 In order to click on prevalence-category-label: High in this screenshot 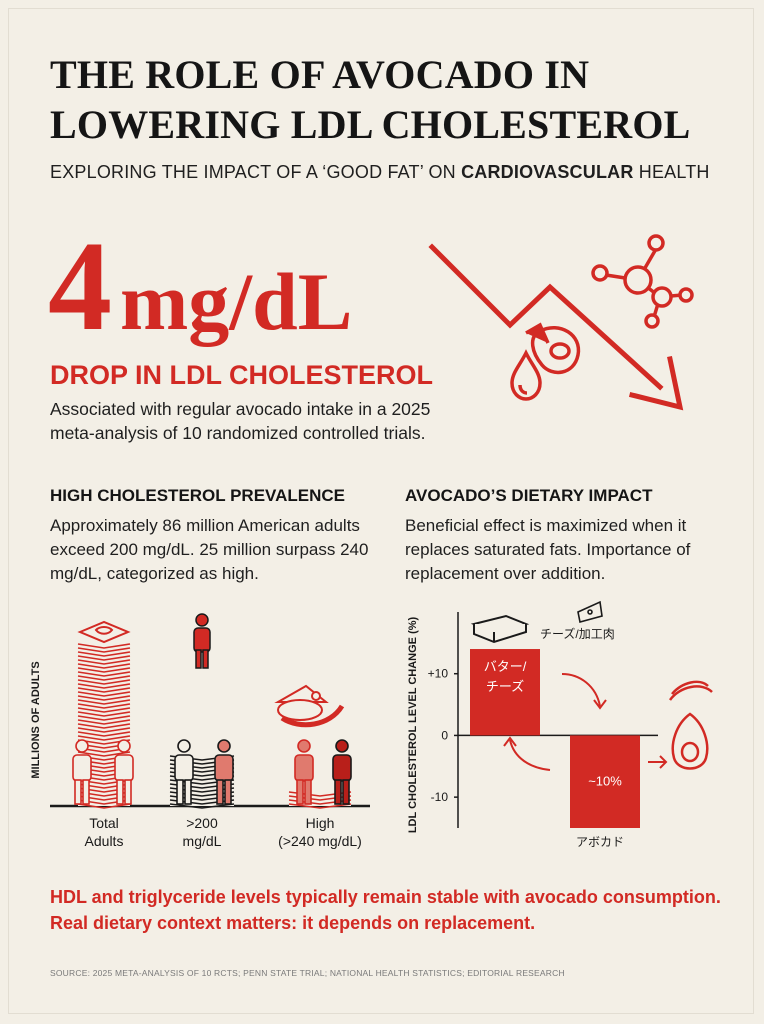, I will do `click(320, 823)`.